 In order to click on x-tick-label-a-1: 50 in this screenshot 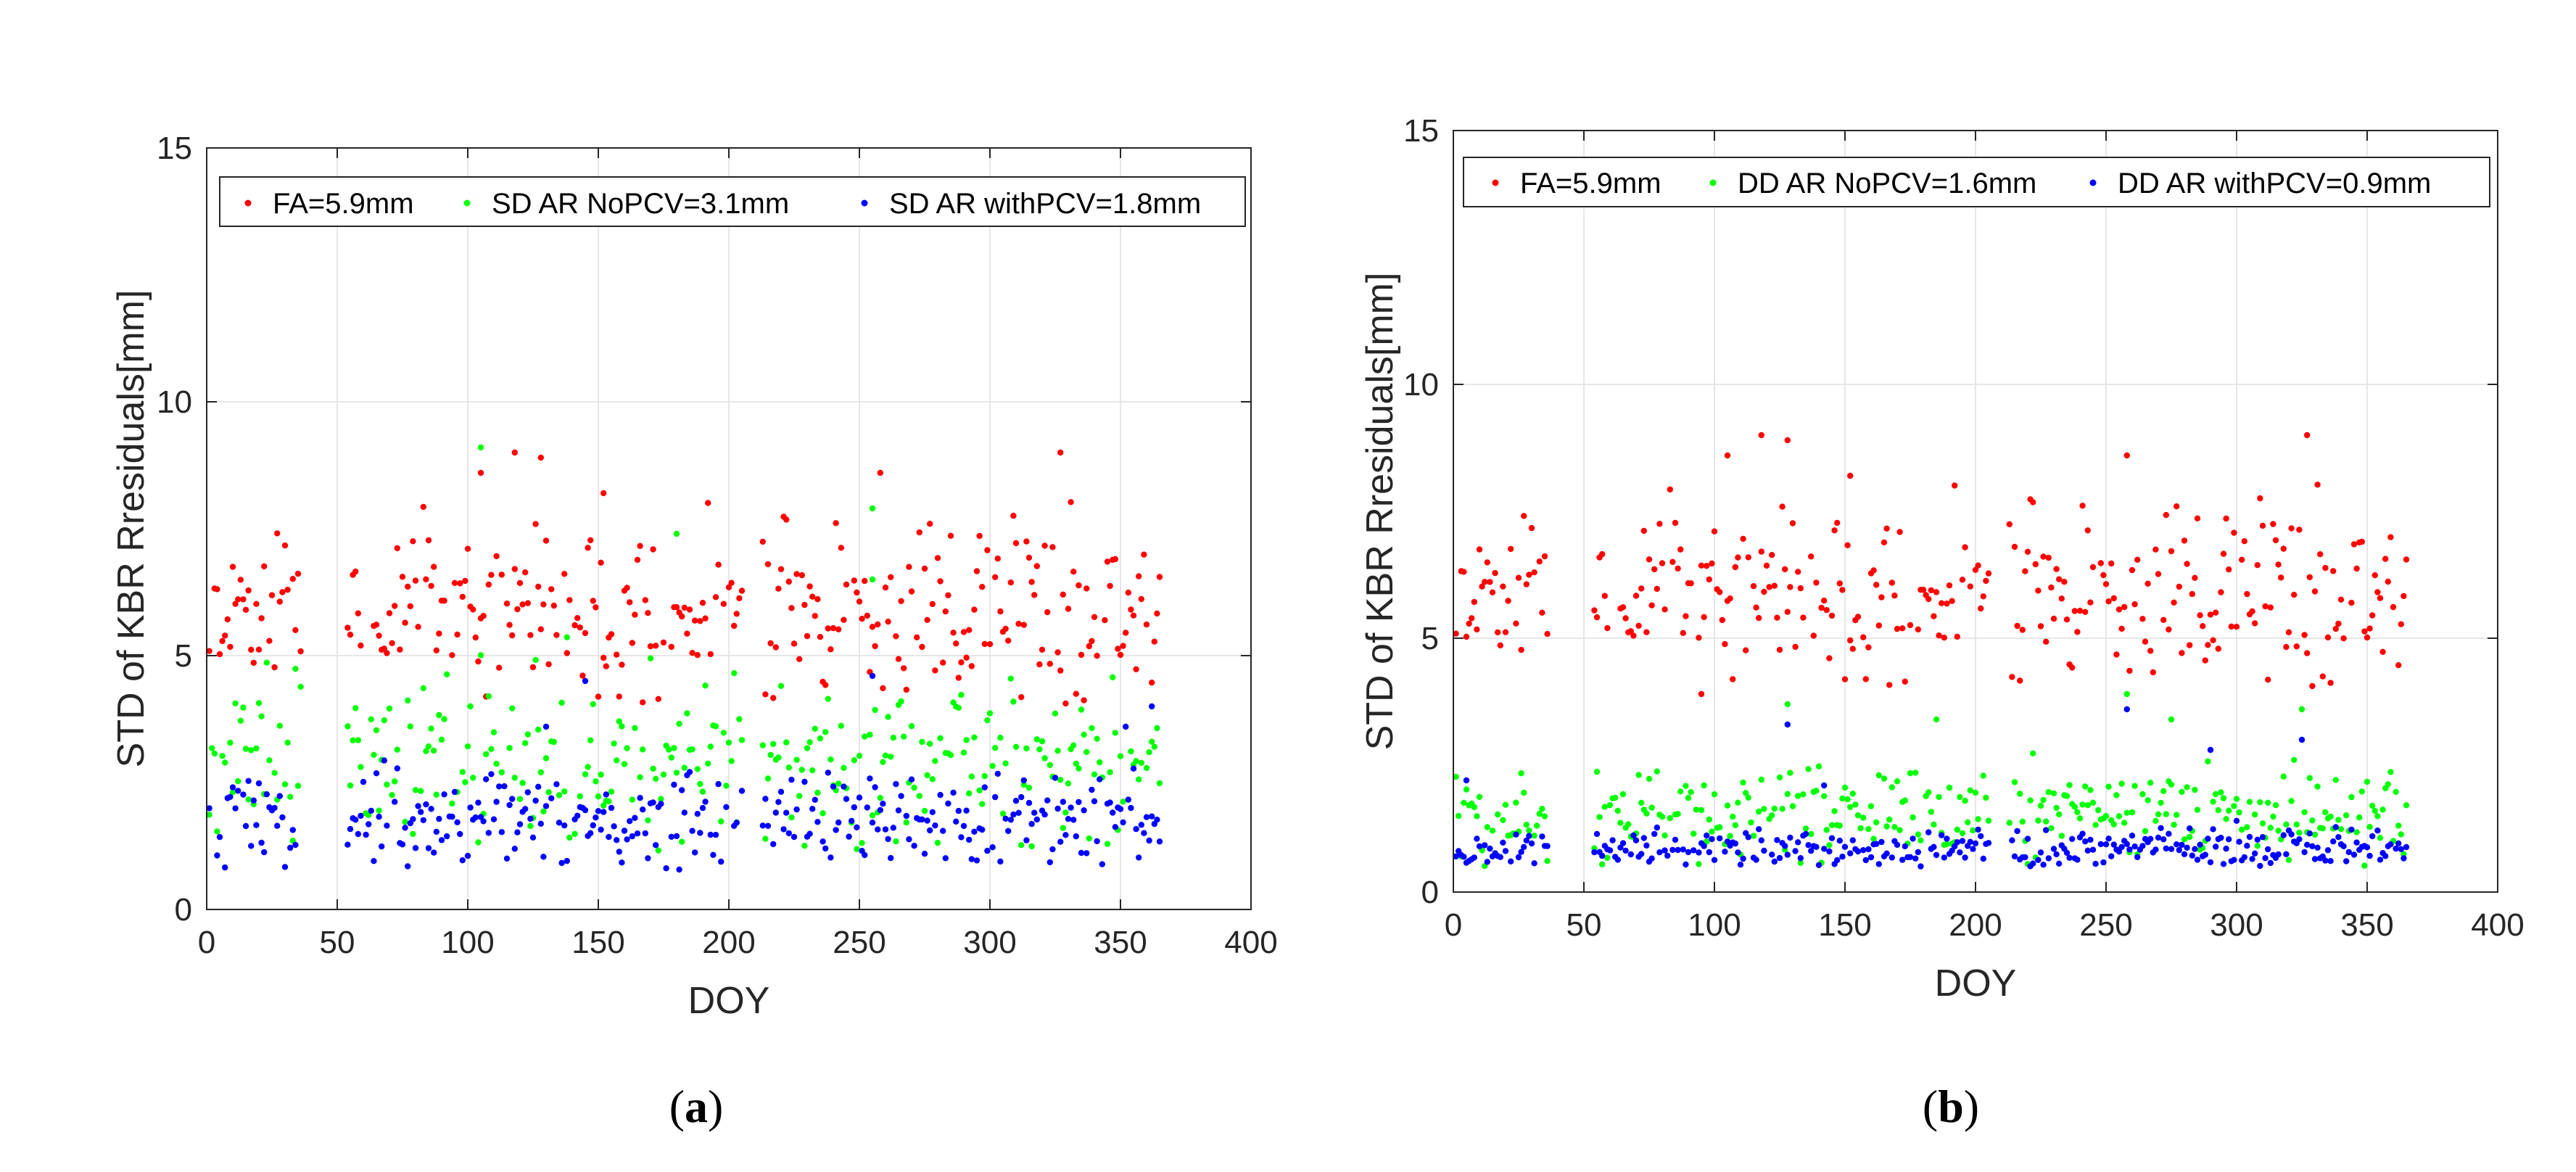, I will do `click(337, 942)`.